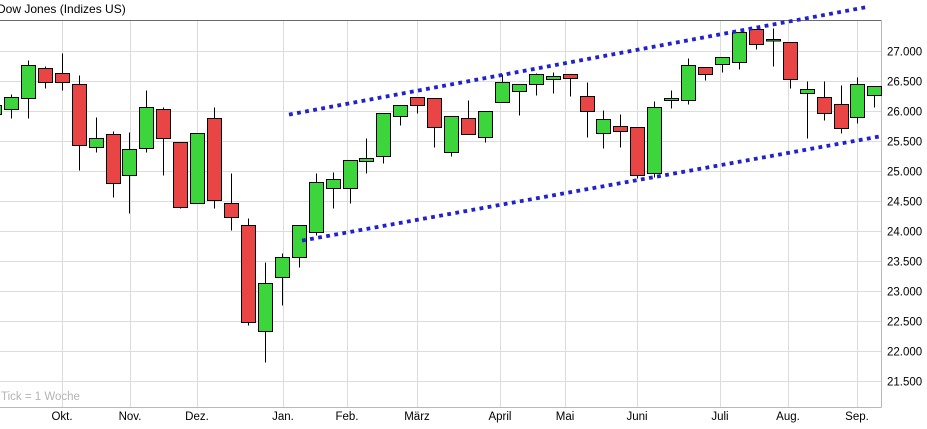  Describe the element at coordinates (904, 233) in the screenshot. I see `y-axis-label: 24.000` at that location.